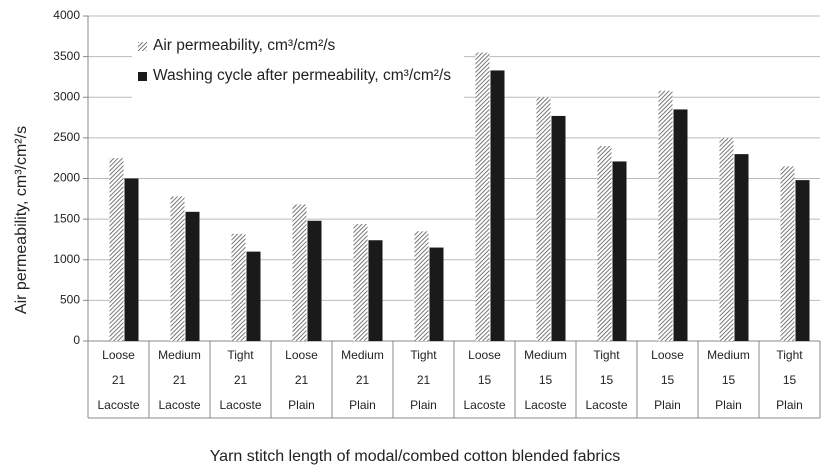  I want to click on legend-item: Air permeability, cm³/cm²/s, so click(298, 46).